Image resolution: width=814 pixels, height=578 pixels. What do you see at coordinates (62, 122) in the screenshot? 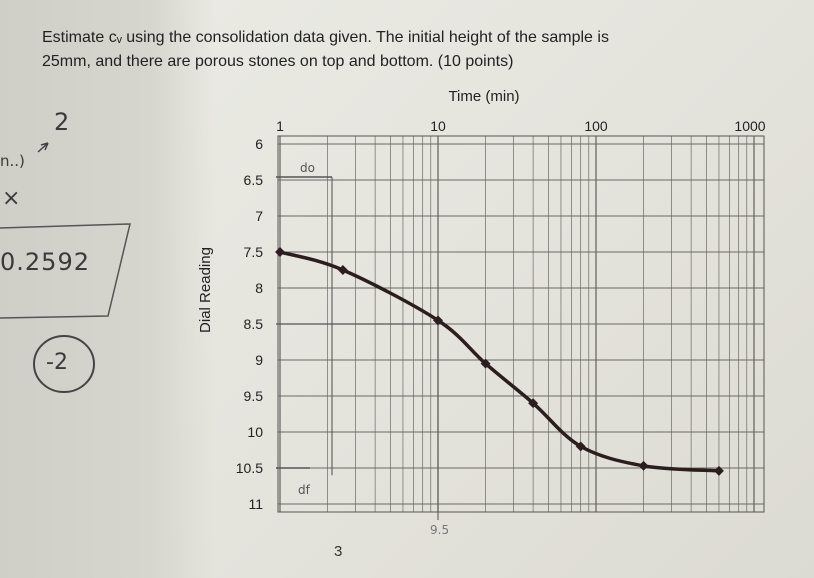
I see `handwritten-2: 2` at bounding box center [62, 122].